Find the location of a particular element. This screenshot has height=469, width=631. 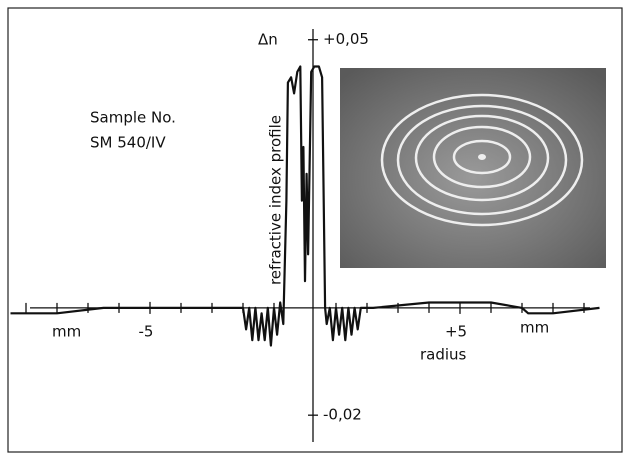

sample-id: SM 540/IV is located at coordinates (128, 143).